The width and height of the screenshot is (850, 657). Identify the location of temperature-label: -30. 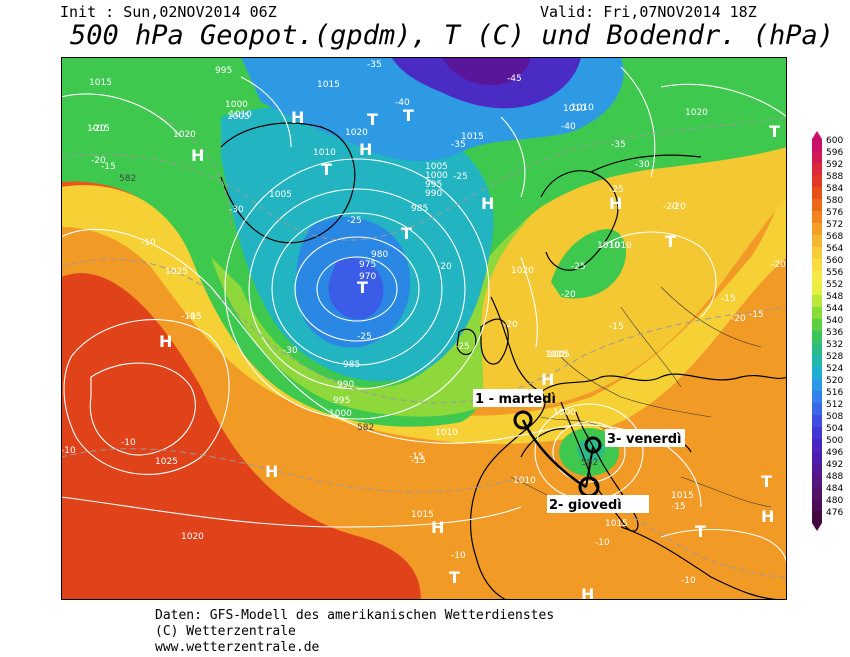
(642, 165).